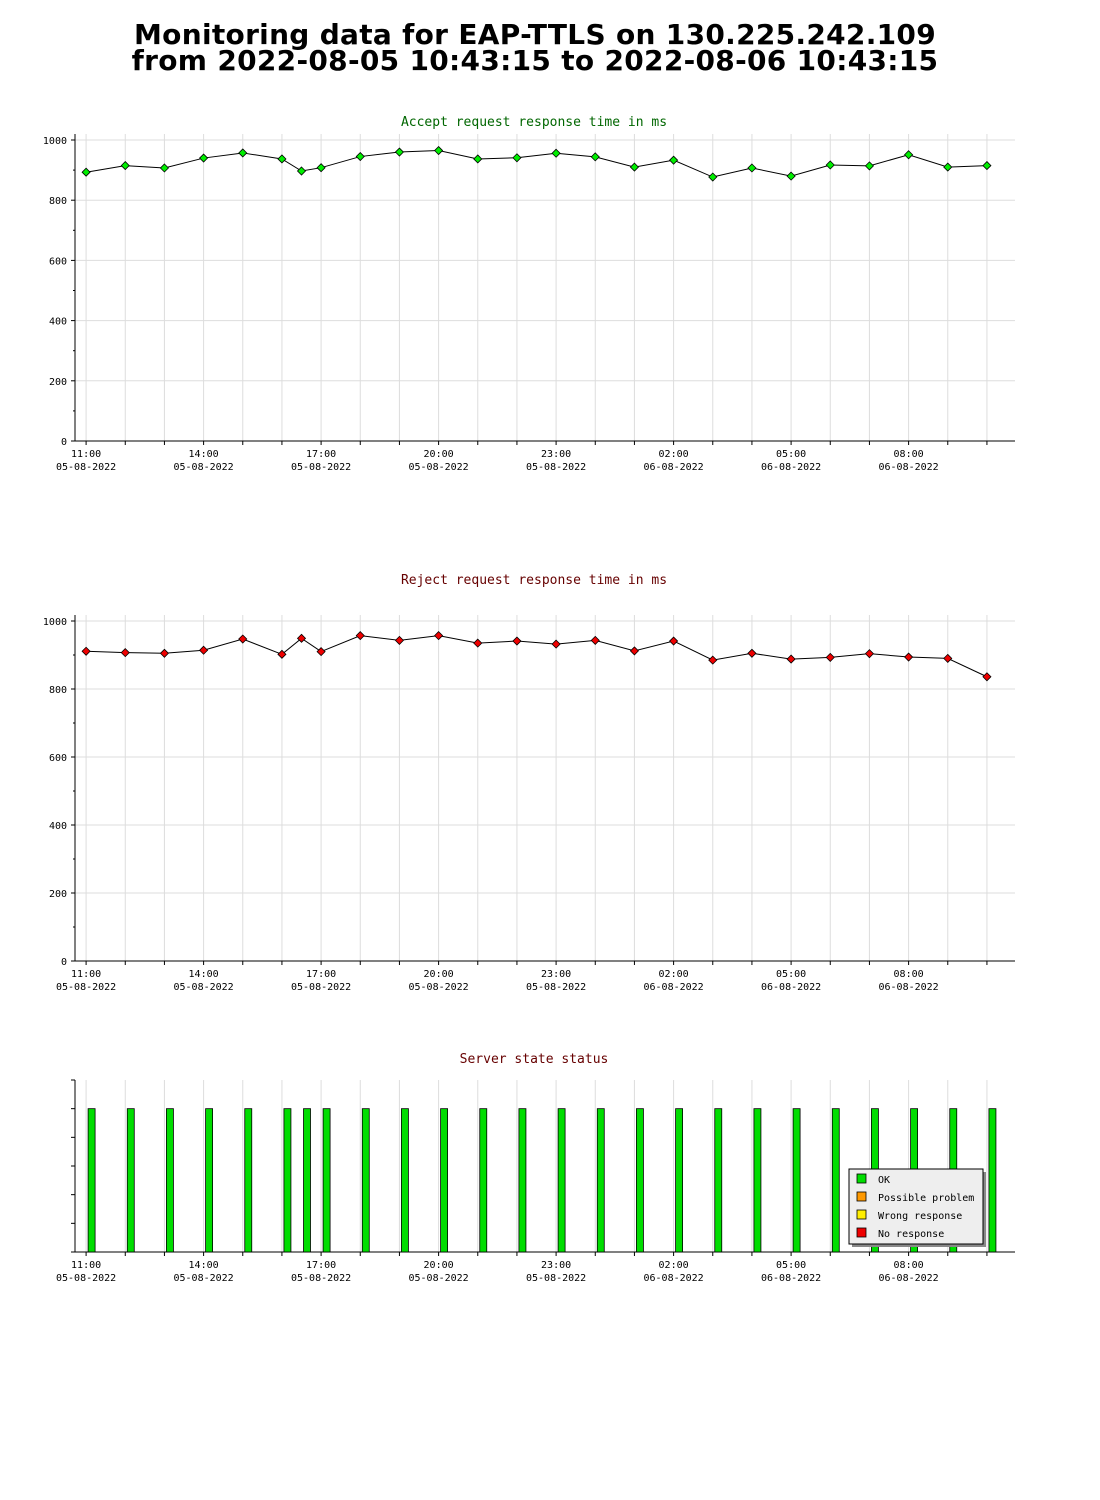  Describe the element at coordinates (674, 454) in the screenshot. I see `x-tick-label-time: 02:00` at that location.